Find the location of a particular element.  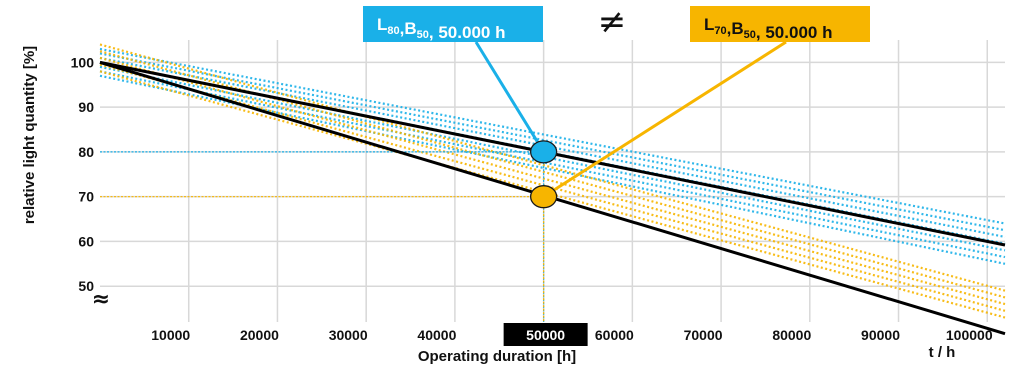

x-tick-highlight is located at coordinates (545, 334).